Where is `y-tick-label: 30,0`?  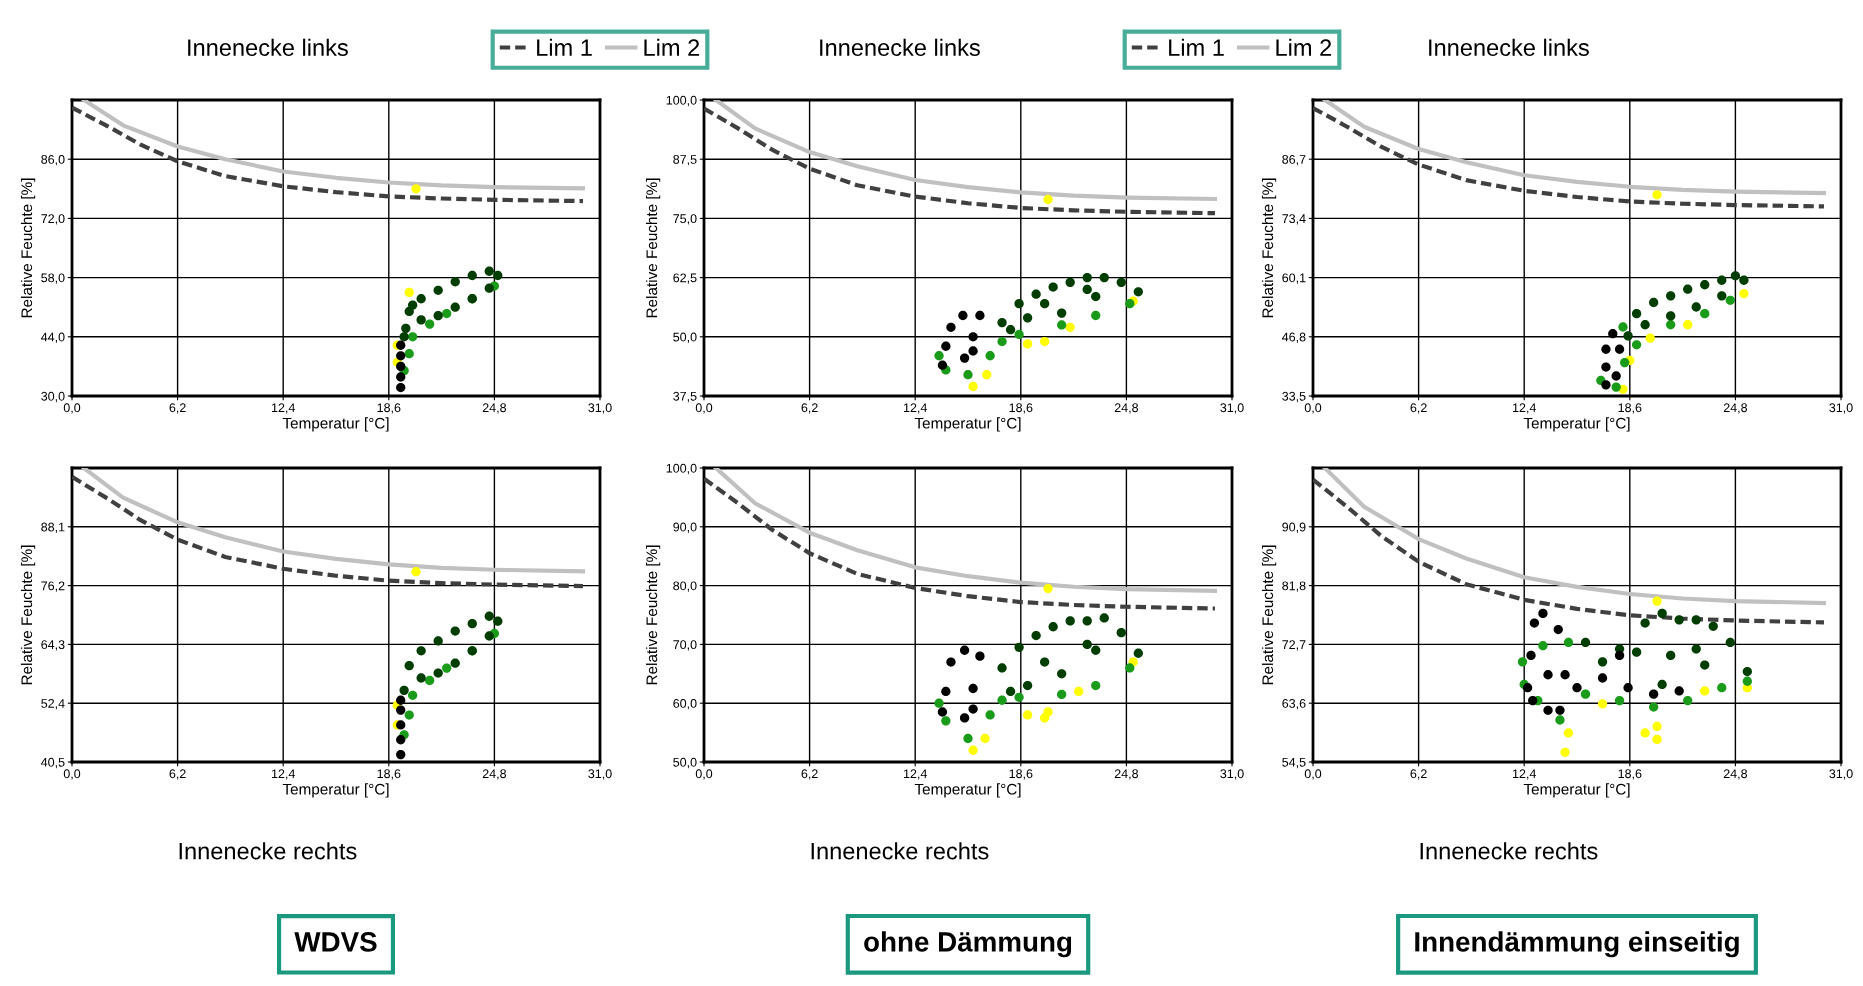
y-tick-label: 30,0 is located at coordinates (53, 397).